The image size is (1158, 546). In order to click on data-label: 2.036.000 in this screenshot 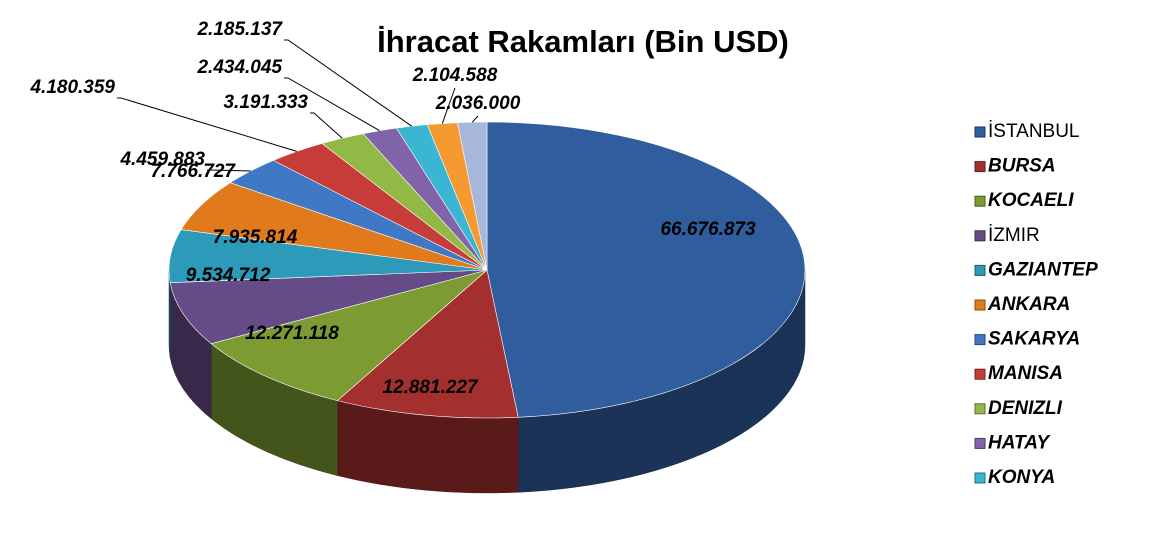, I will do `click(478, 103)`.